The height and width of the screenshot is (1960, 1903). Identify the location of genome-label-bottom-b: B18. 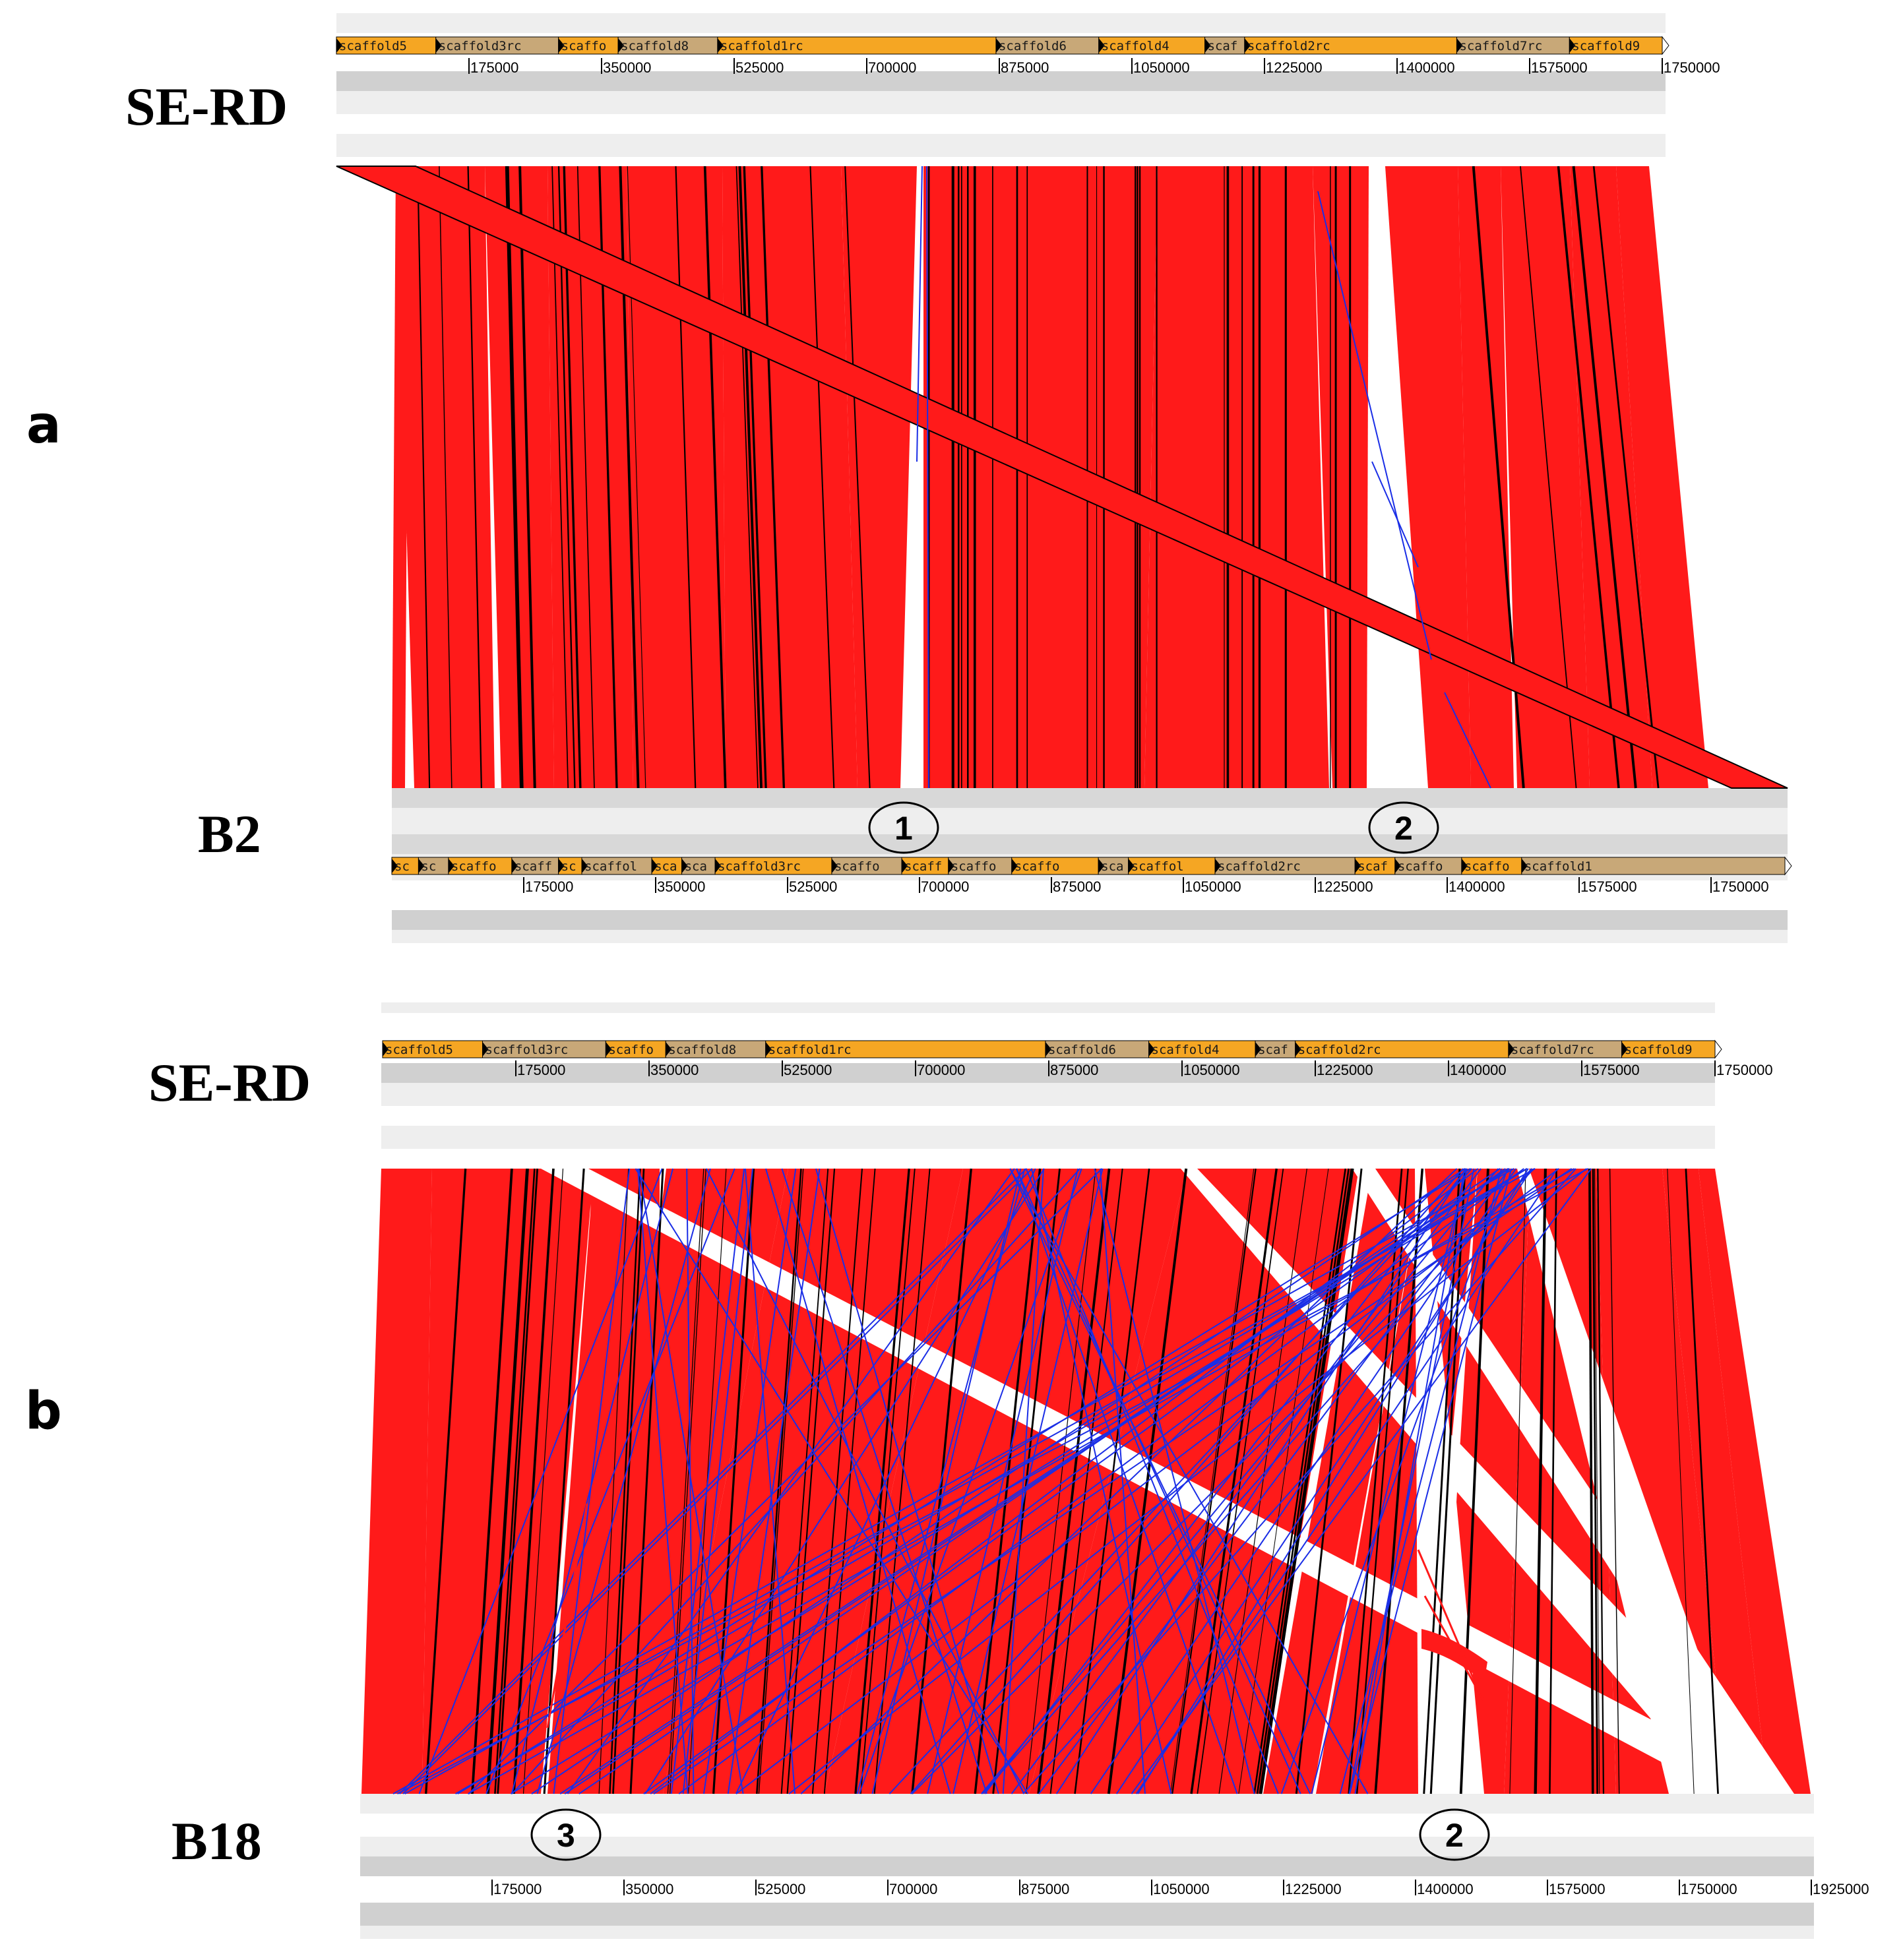
(217, 1841).